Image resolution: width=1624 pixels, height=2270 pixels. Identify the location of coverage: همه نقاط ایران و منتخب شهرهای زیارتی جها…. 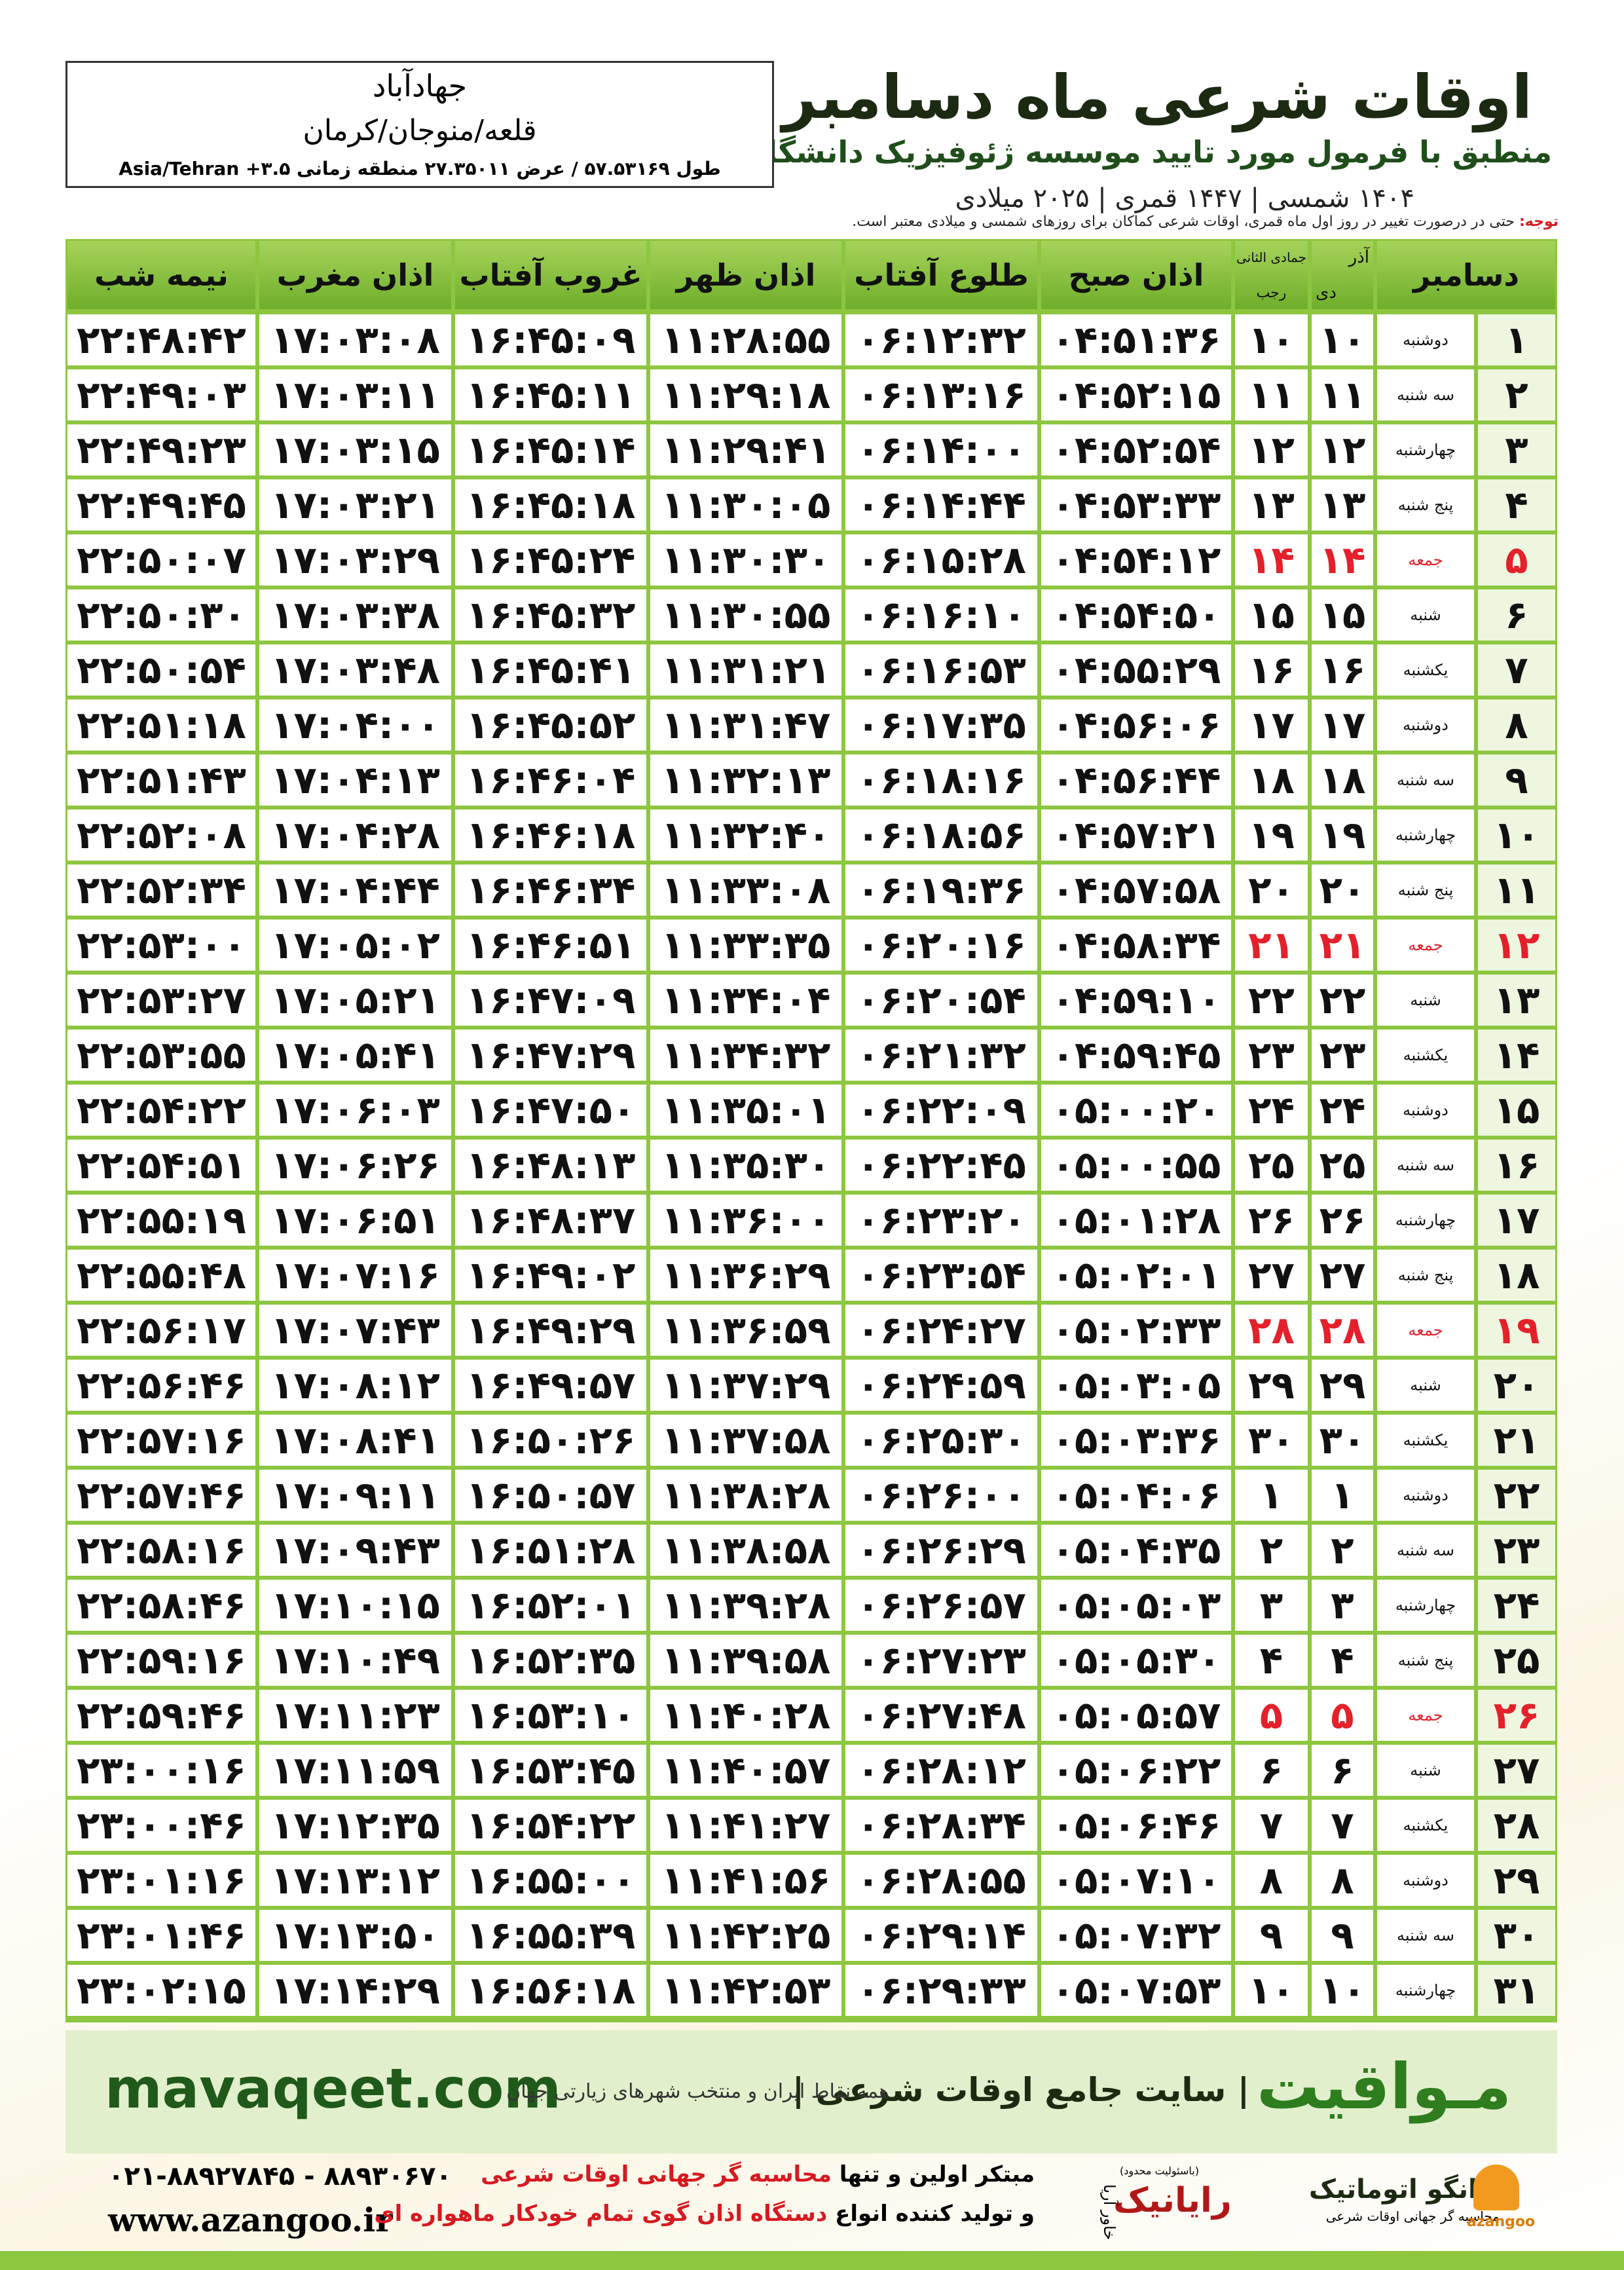
(697, 2091).